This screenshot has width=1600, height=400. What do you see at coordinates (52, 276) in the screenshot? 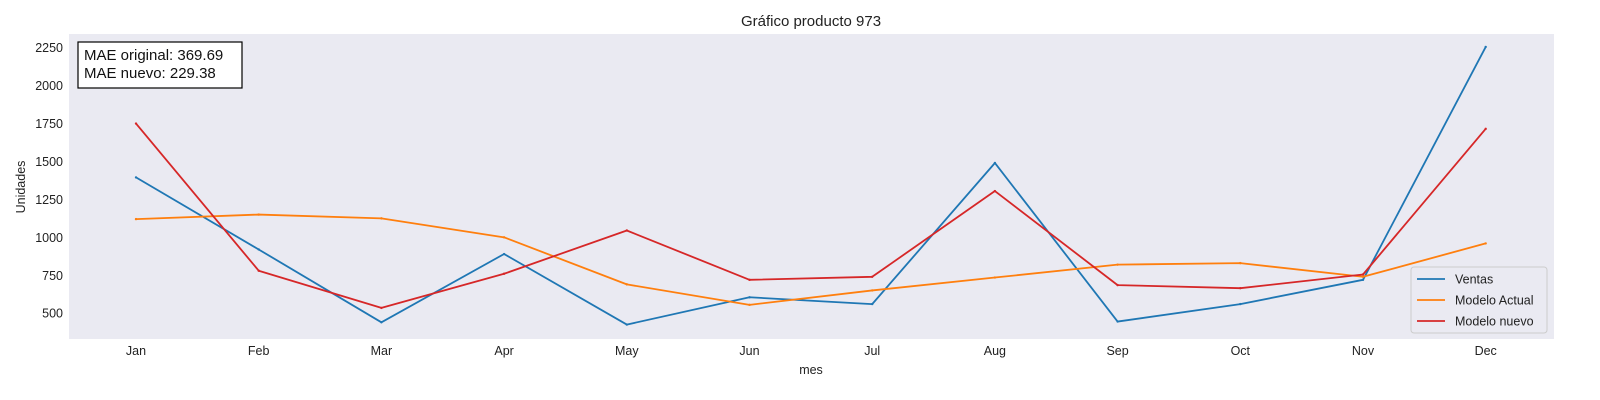
I see `y-tick-label: 750` at bounding box center [52, 276].